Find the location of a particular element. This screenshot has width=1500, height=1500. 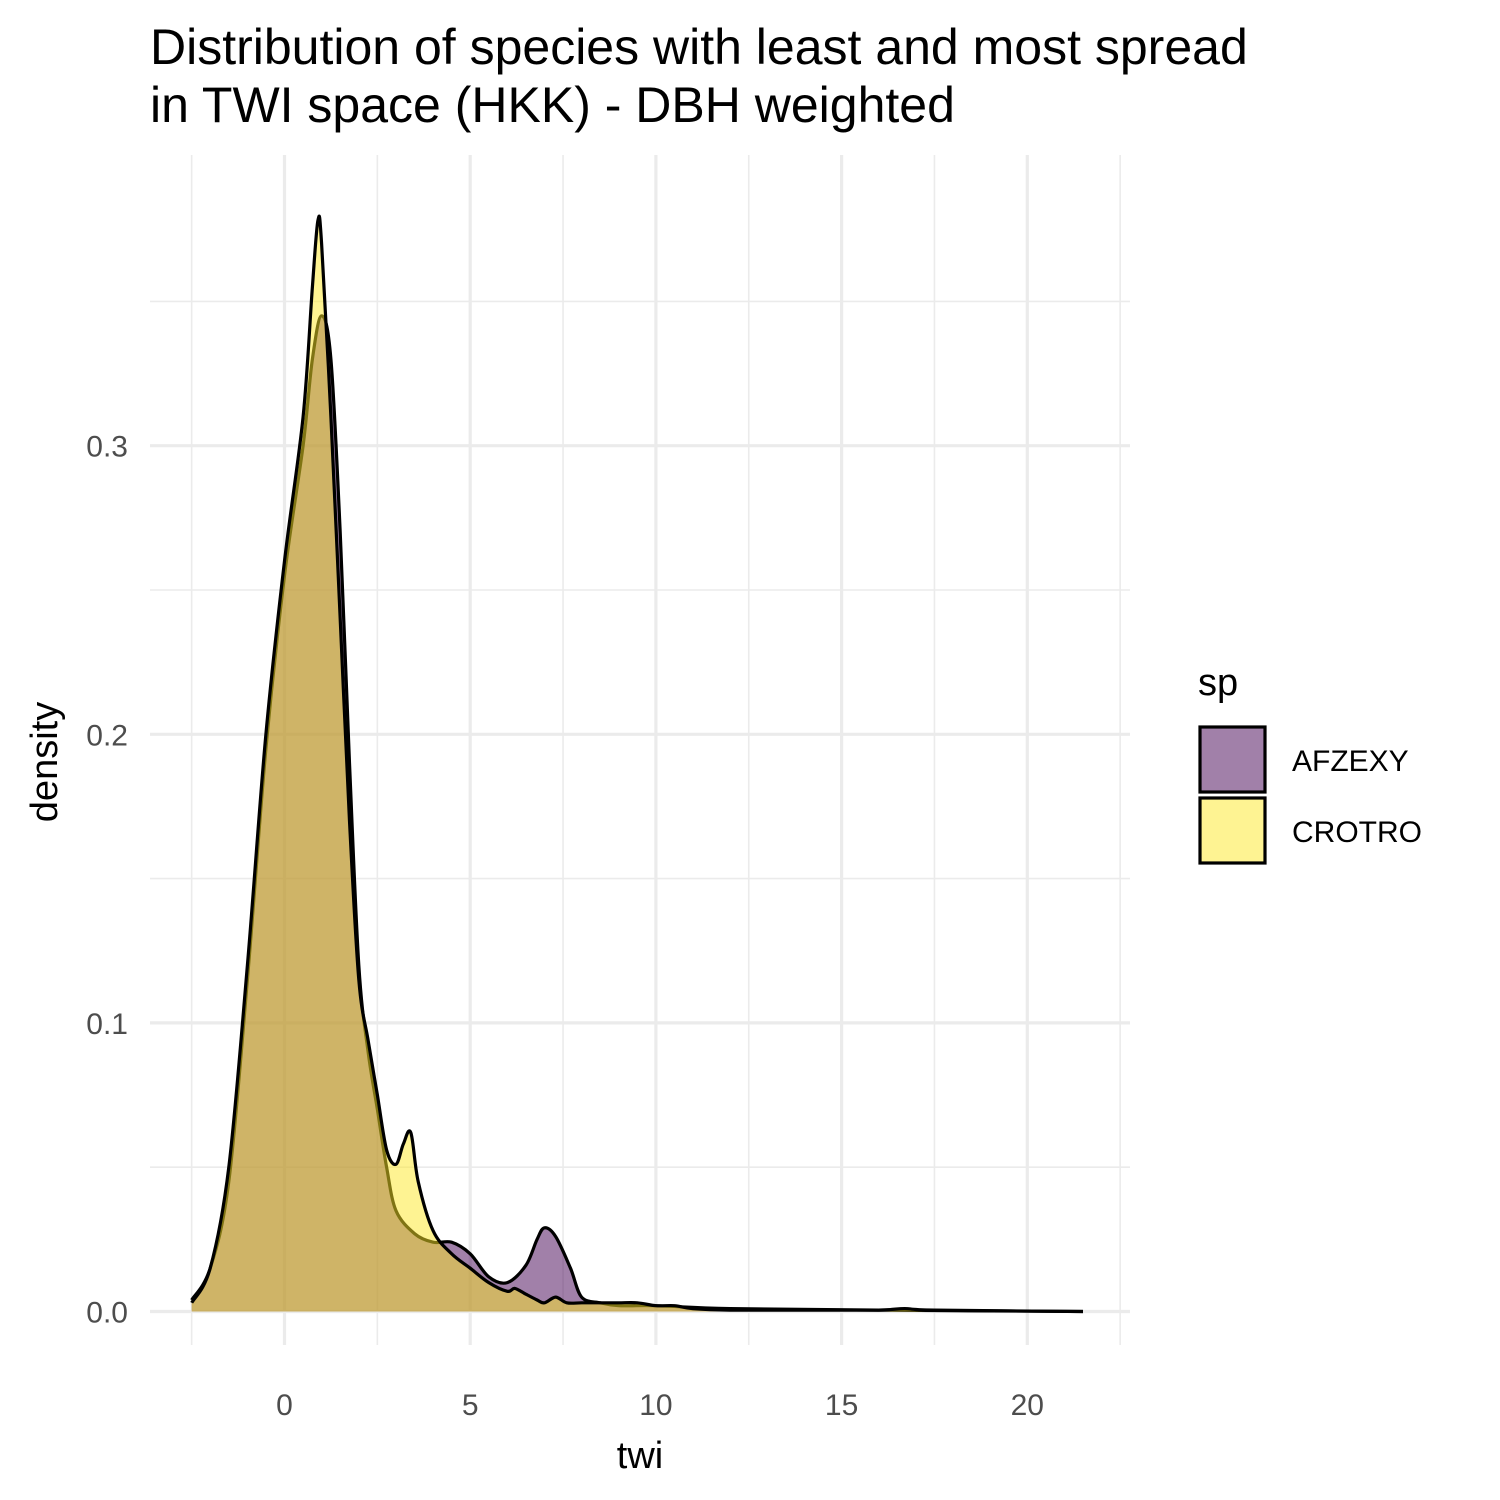

x-tick-label: 20 is located at coordinates (1027, 1405).